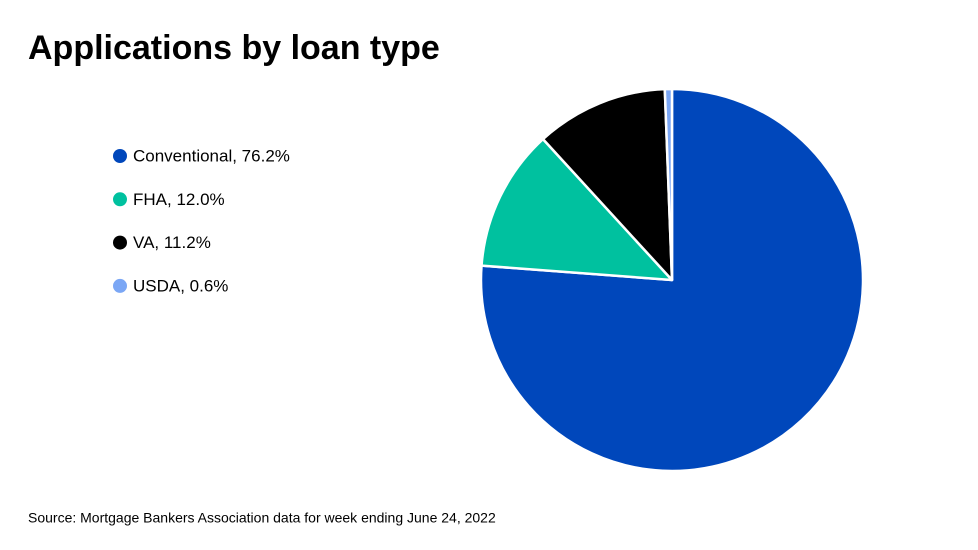  What do you see at coordinates (211, 155) in the screenshot?
I see `legend-label: Conventional, 76.2%` at bounding box center [211, 155].